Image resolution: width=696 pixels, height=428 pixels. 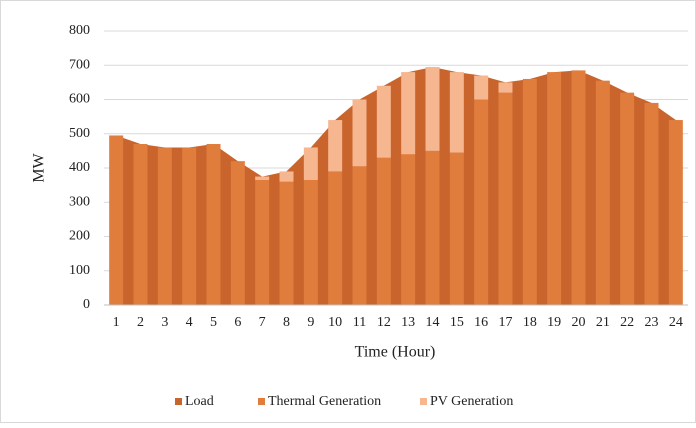 What do you see at coordinates (310, 322) in the screenshot?
I see `x-tick-label: 9` at bounding box center [310, 322].